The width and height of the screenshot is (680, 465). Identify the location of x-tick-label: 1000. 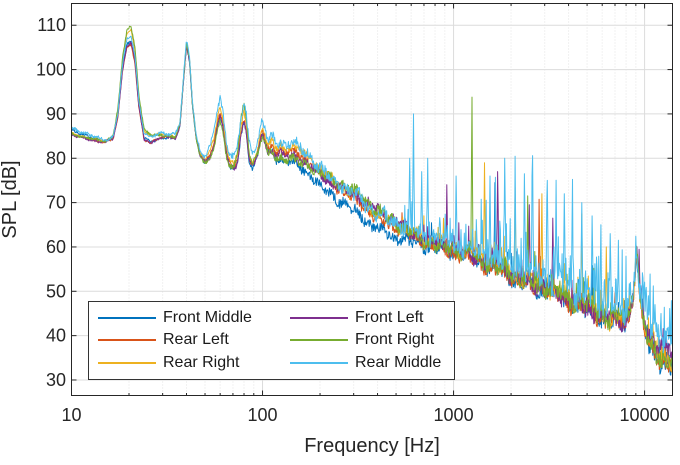
(454, 415).